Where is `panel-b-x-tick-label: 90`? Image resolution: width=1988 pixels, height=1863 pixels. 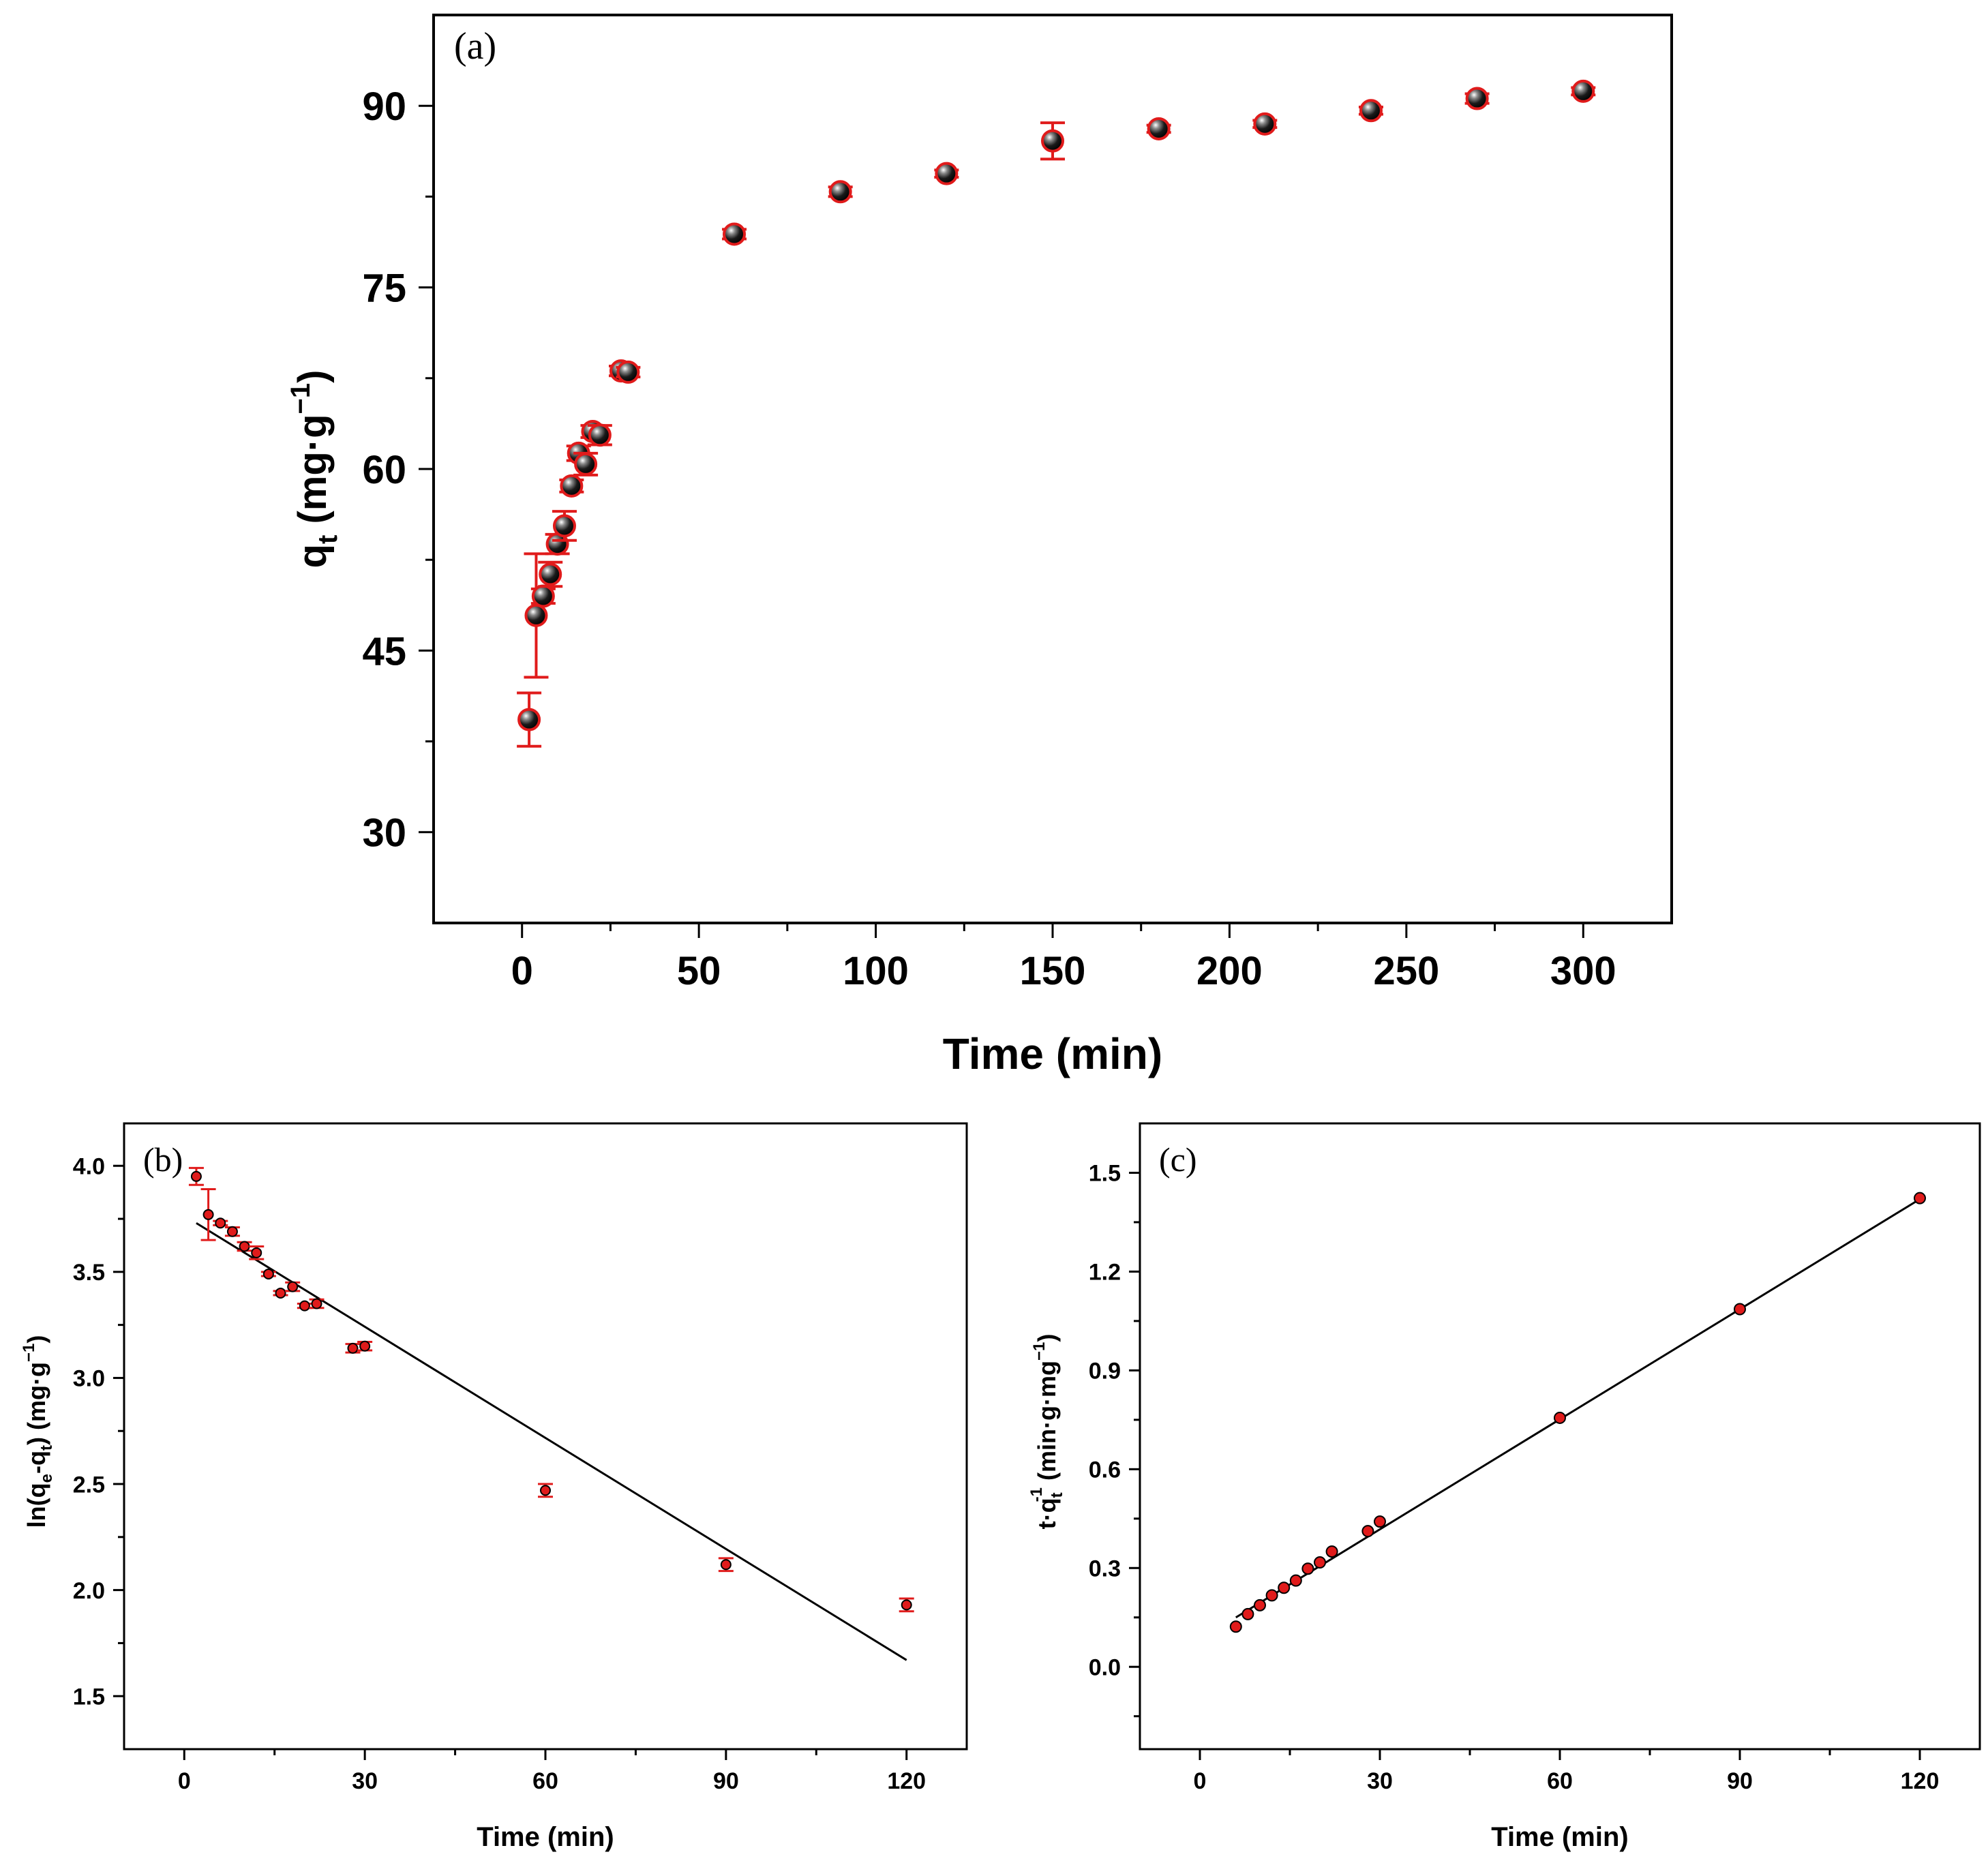
panel-b-x-tick-label: 90 is located at coordinates (726, 1781).